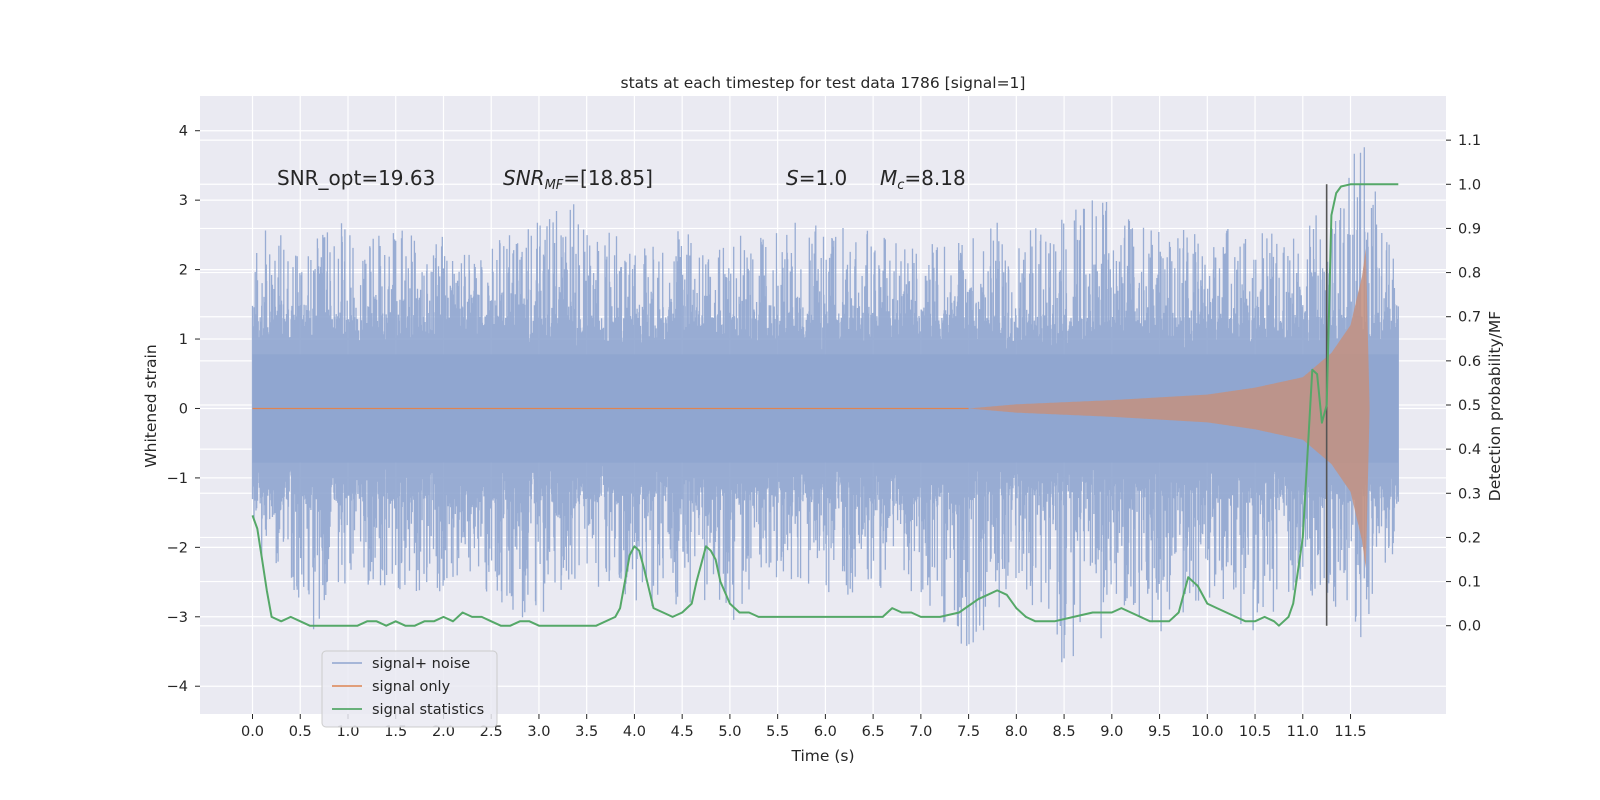  Describe the element at coordinates (252, 732) in the screenshot. I see `x-tick-label: 0.0` at that location.